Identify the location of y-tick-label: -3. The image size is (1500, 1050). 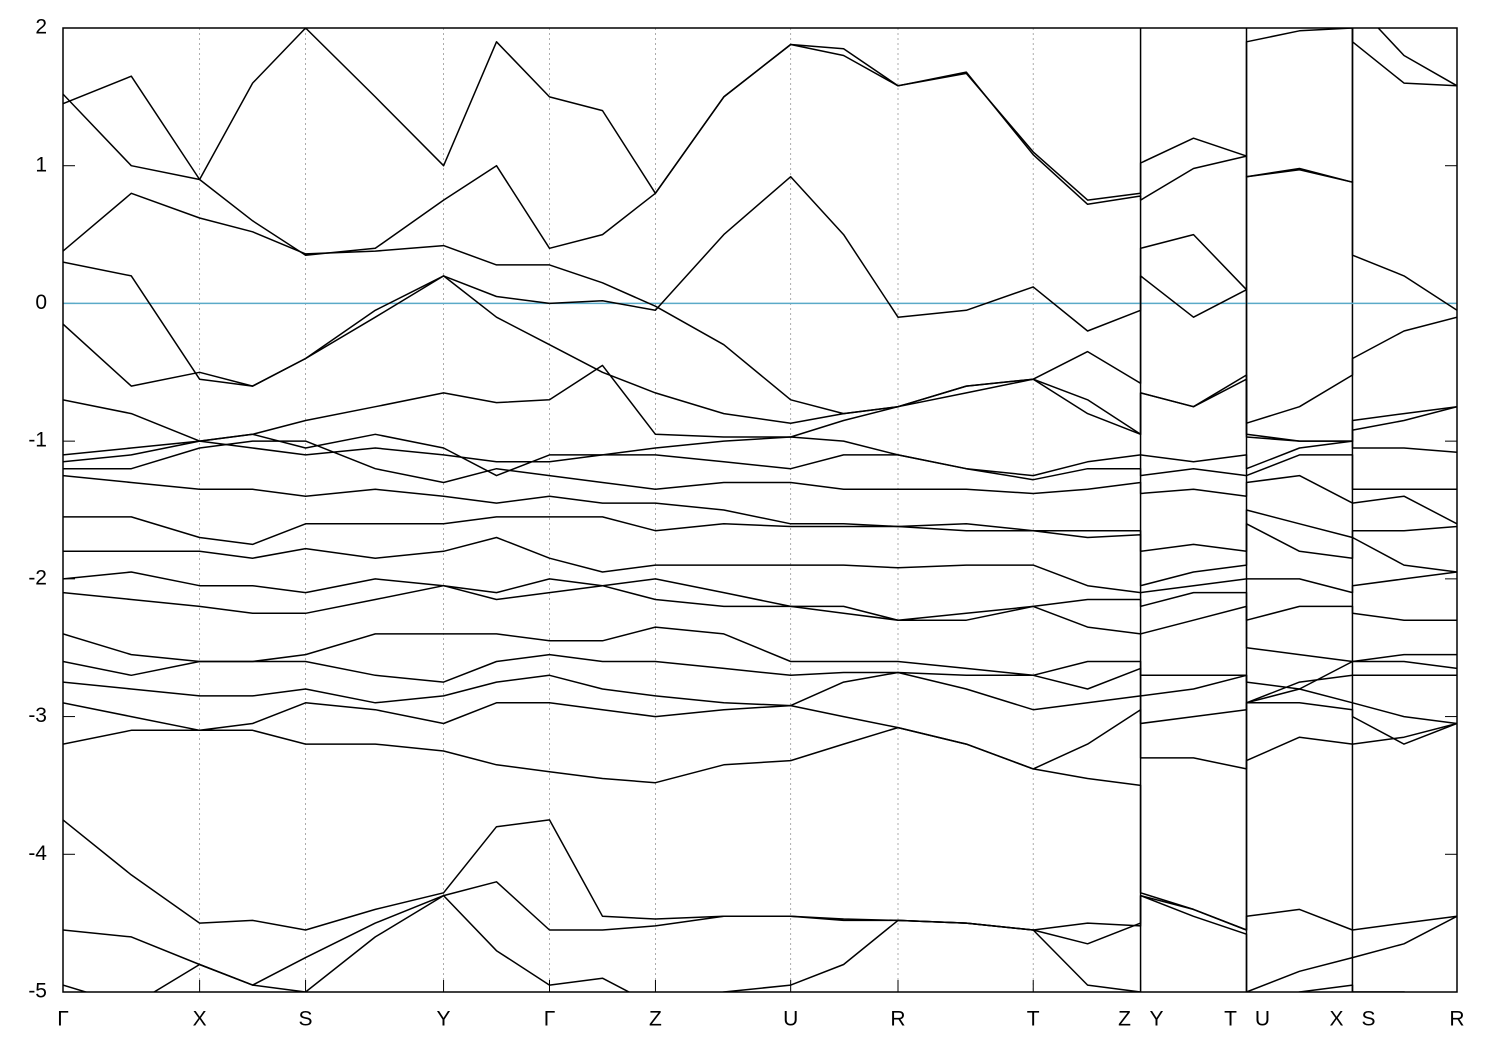
(37, 715).